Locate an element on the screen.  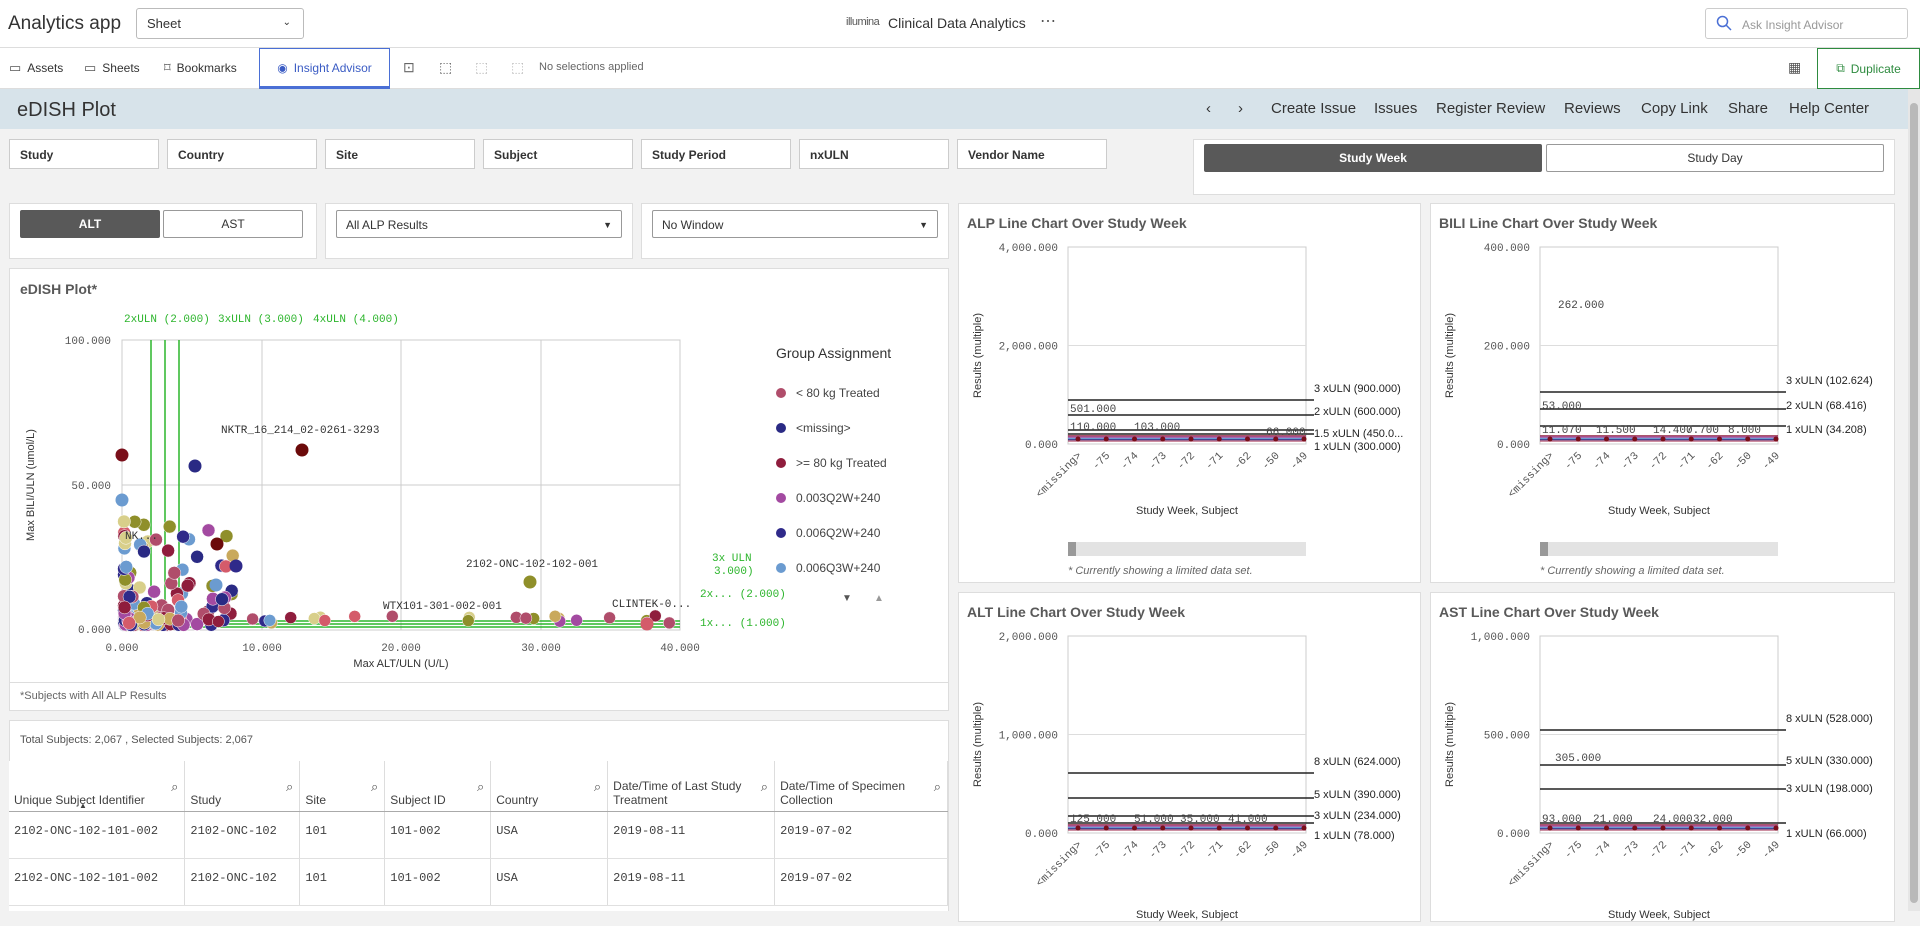
col-last-treatment: Date/Time of Last Study Treatment ⌕ is located at coordinates (691, 786).